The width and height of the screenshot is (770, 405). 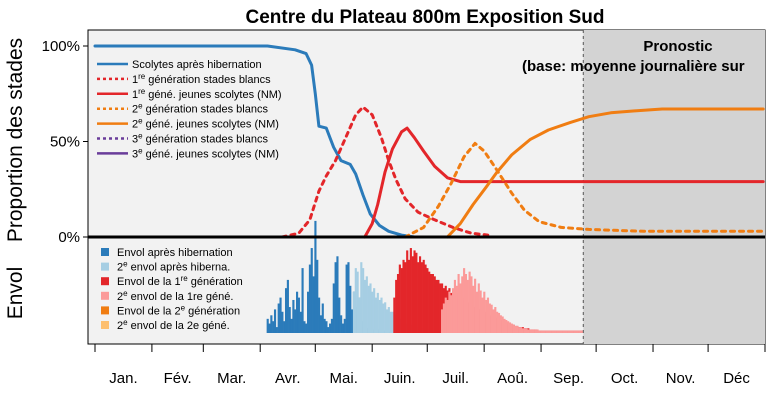 I want to click on y-axis-label-bottom: Envol, so click(x=15, y=293).